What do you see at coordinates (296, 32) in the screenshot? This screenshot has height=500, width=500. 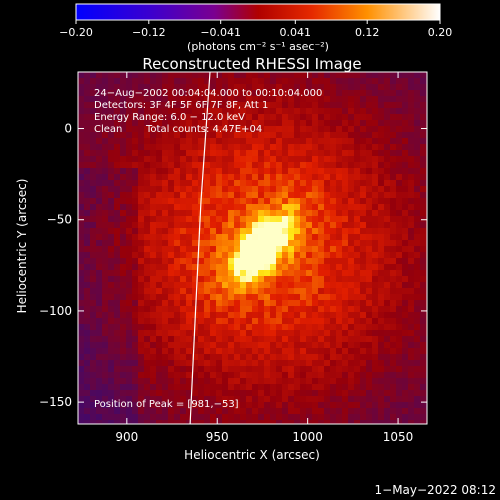 I see `colorbar-tick-label: 0.041` at bounding box center [296, 32].